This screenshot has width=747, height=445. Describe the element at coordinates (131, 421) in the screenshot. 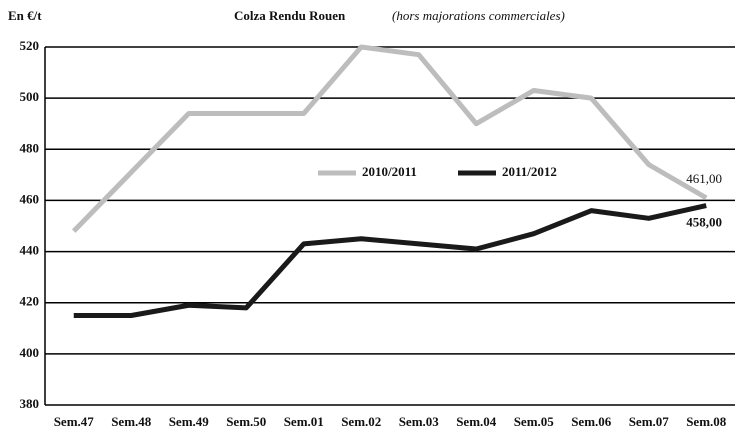

I see `x-tick-label: Sem.48` at that location.